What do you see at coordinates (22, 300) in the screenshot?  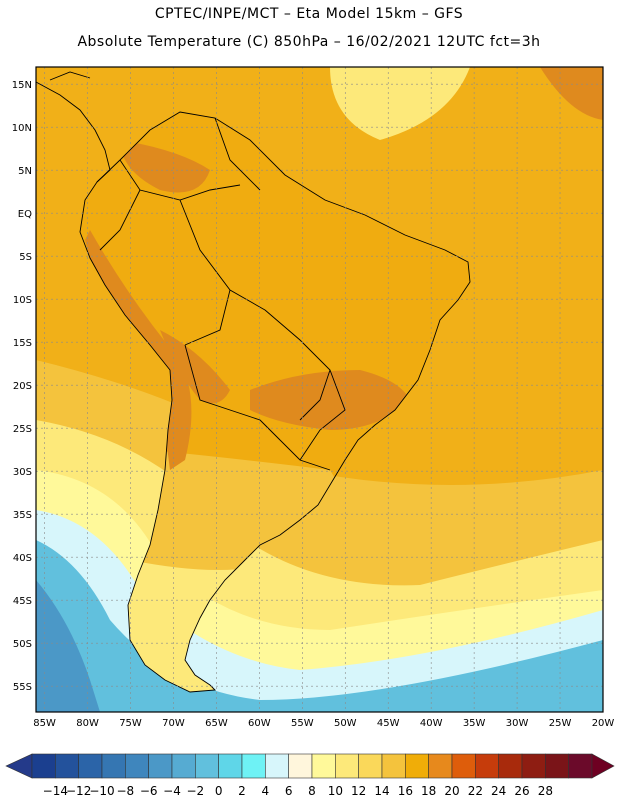 I see `lat-label: 10S` at bounding box center [22, 300].